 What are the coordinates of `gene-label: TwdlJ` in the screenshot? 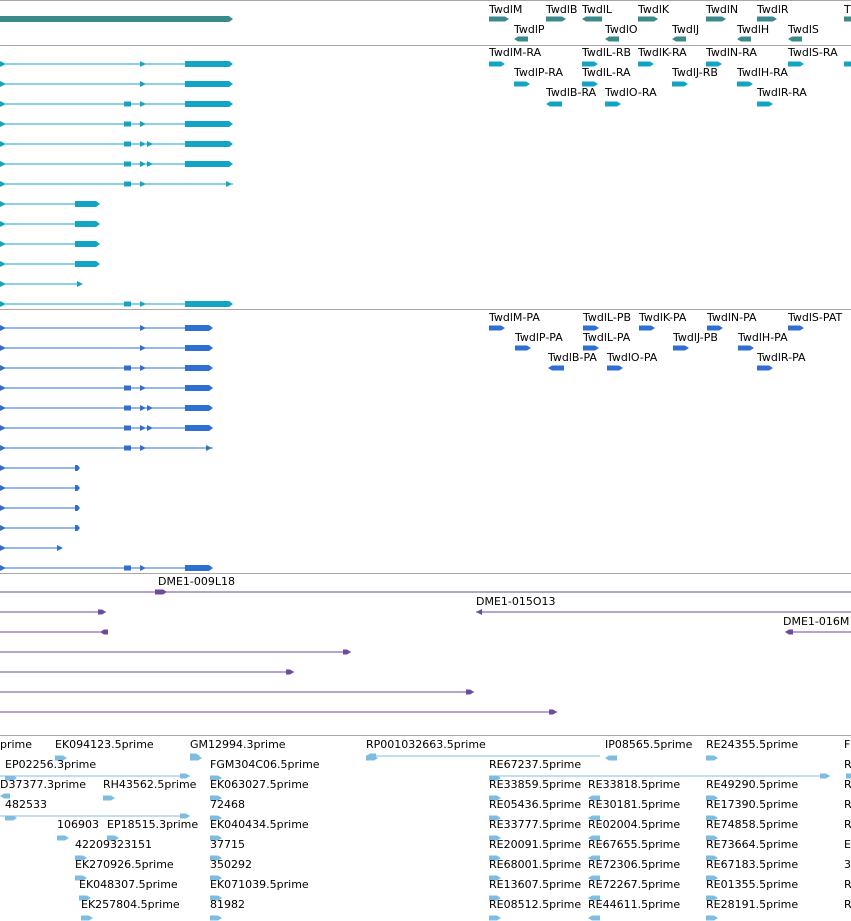 It's located at (686, 29).